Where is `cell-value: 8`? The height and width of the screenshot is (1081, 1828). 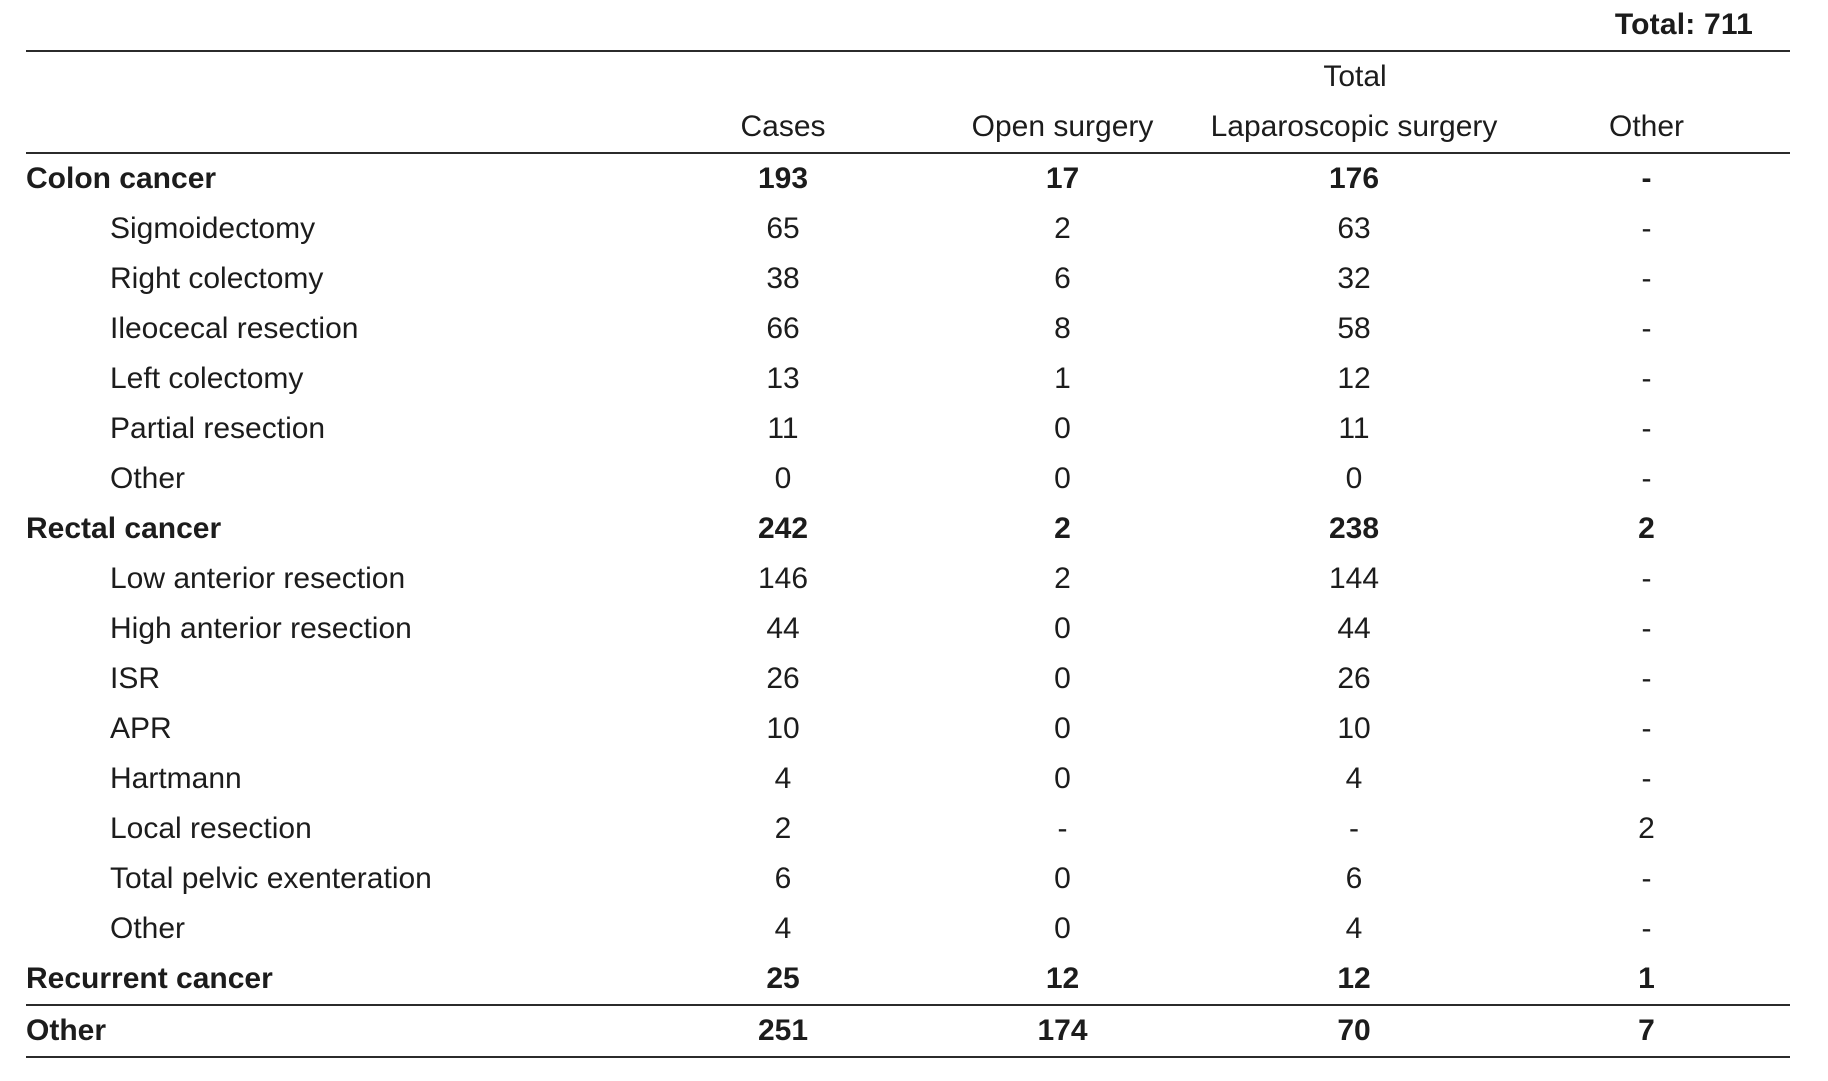
cell-value: 8 is located at coordinates (1062, 328).